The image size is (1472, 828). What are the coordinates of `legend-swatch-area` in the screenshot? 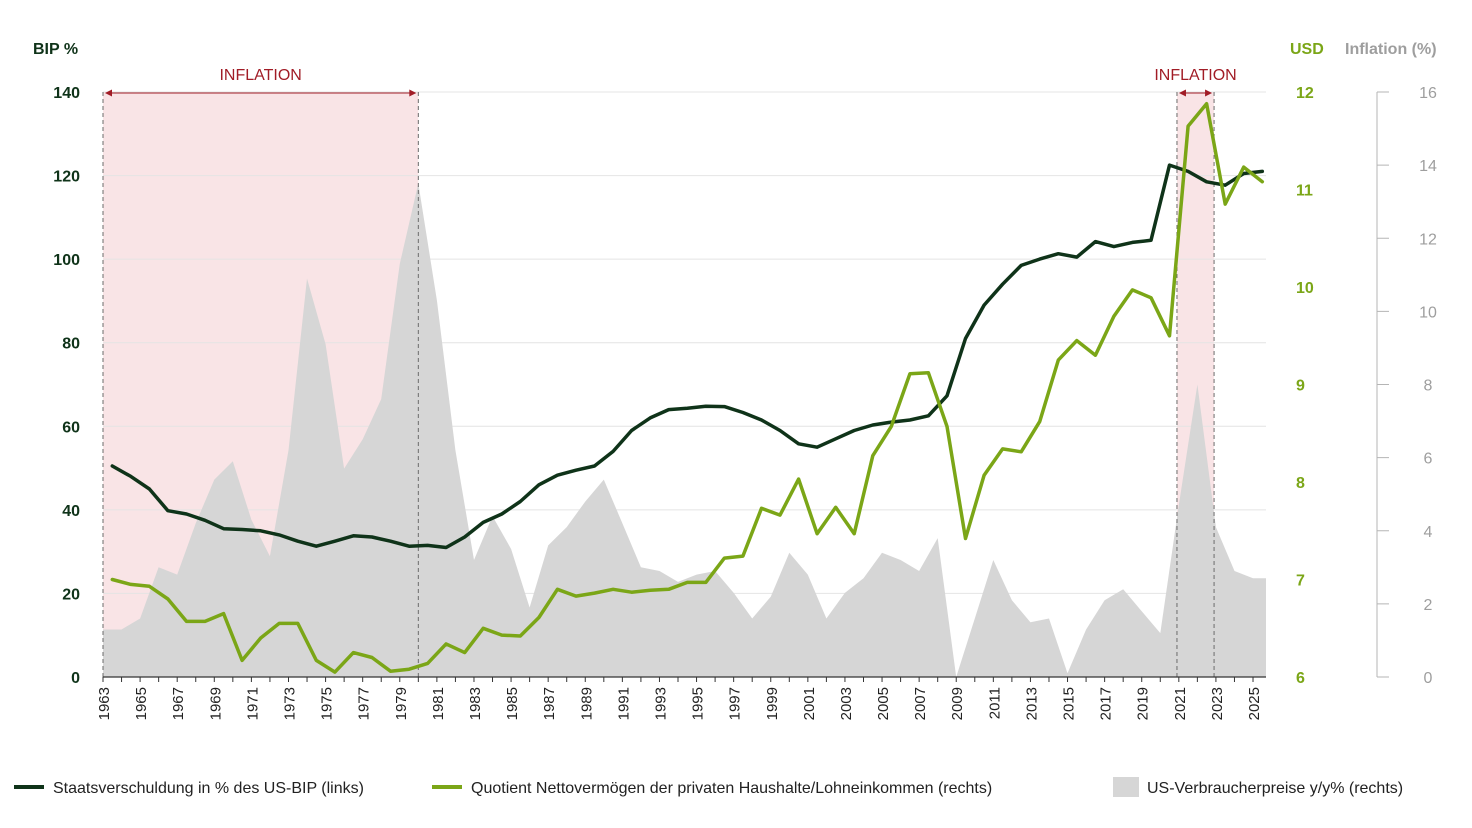 It's located at (1126, 787).